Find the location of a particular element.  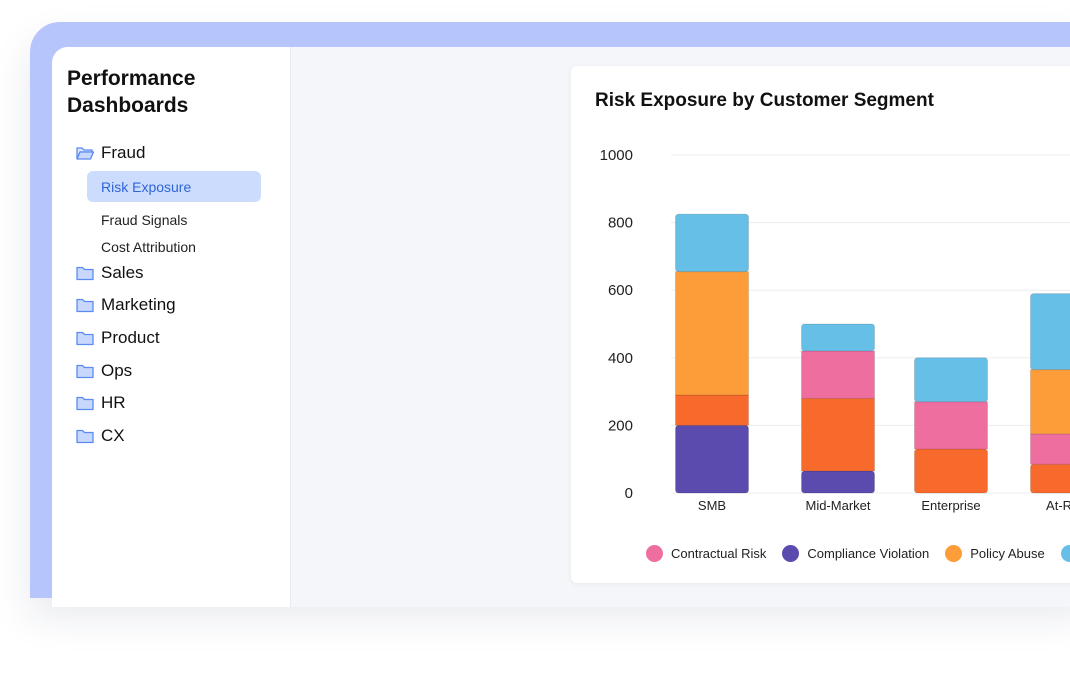

legend-item: Compliance Violation is located at coordinates (856, 553).